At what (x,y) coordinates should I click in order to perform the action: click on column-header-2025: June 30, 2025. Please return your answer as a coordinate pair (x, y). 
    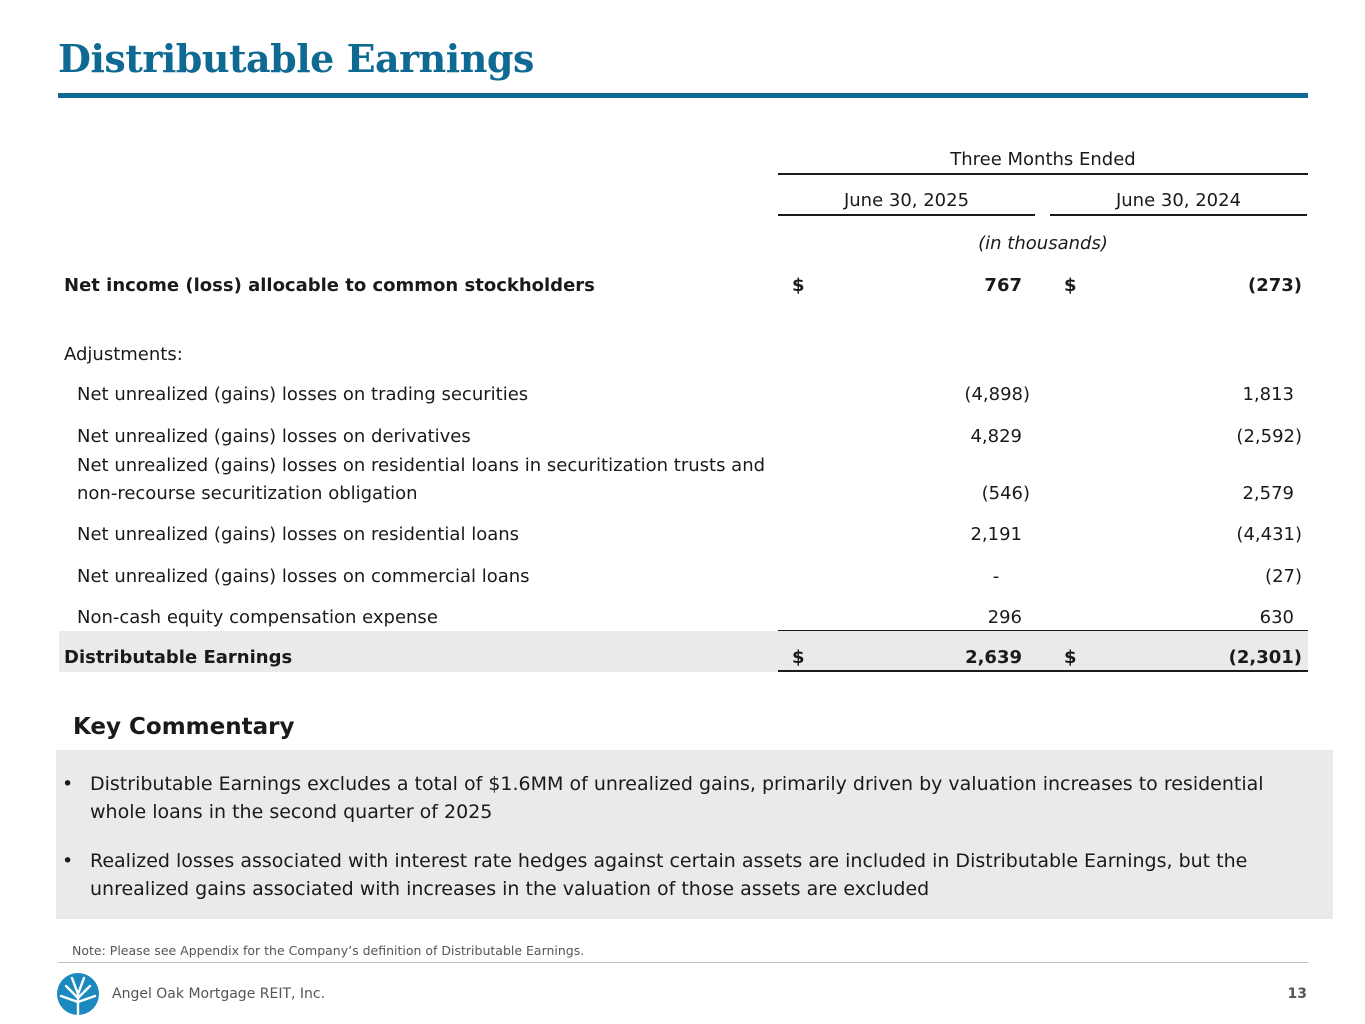
    Looking at the image, I should click on (906, 200).